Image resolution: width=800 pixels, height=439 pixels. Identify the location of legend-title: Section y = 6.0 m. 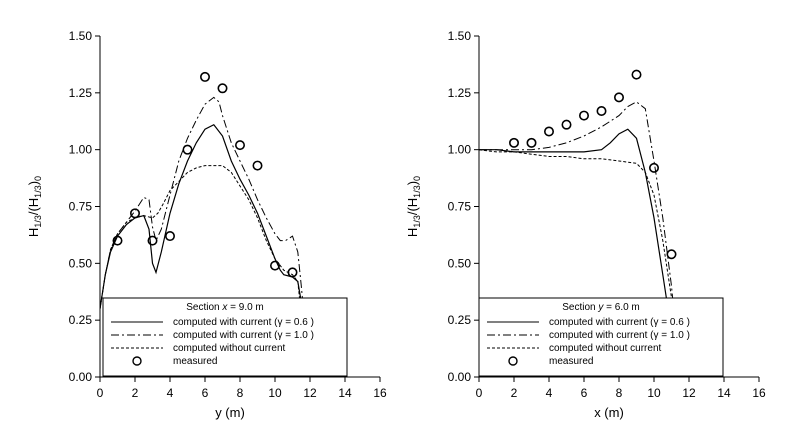
(601, 307).